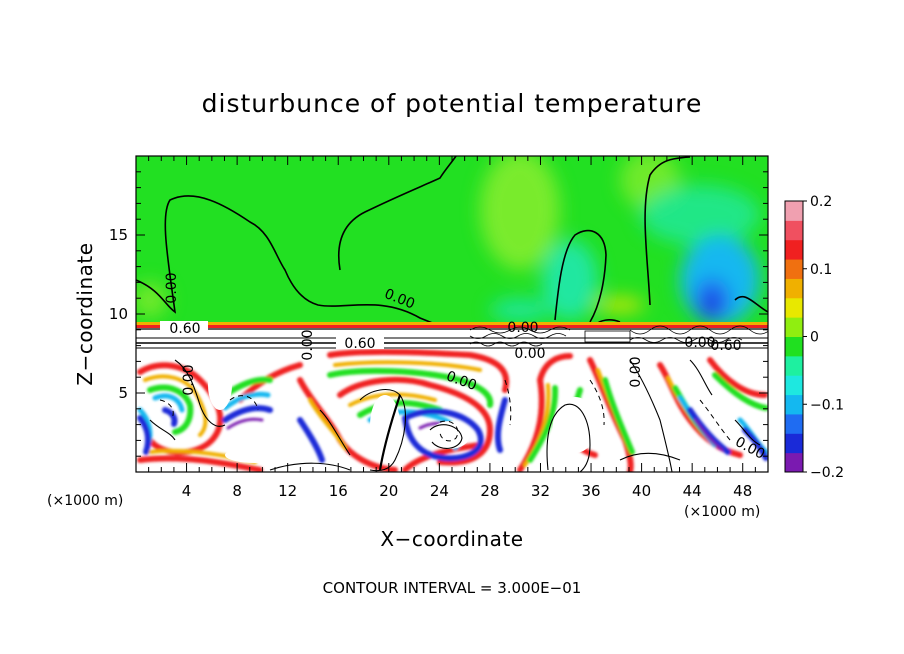  Describe the element at coordinates (590, 491) in the screenshot. I see `x-tick-label: 36` at that location.